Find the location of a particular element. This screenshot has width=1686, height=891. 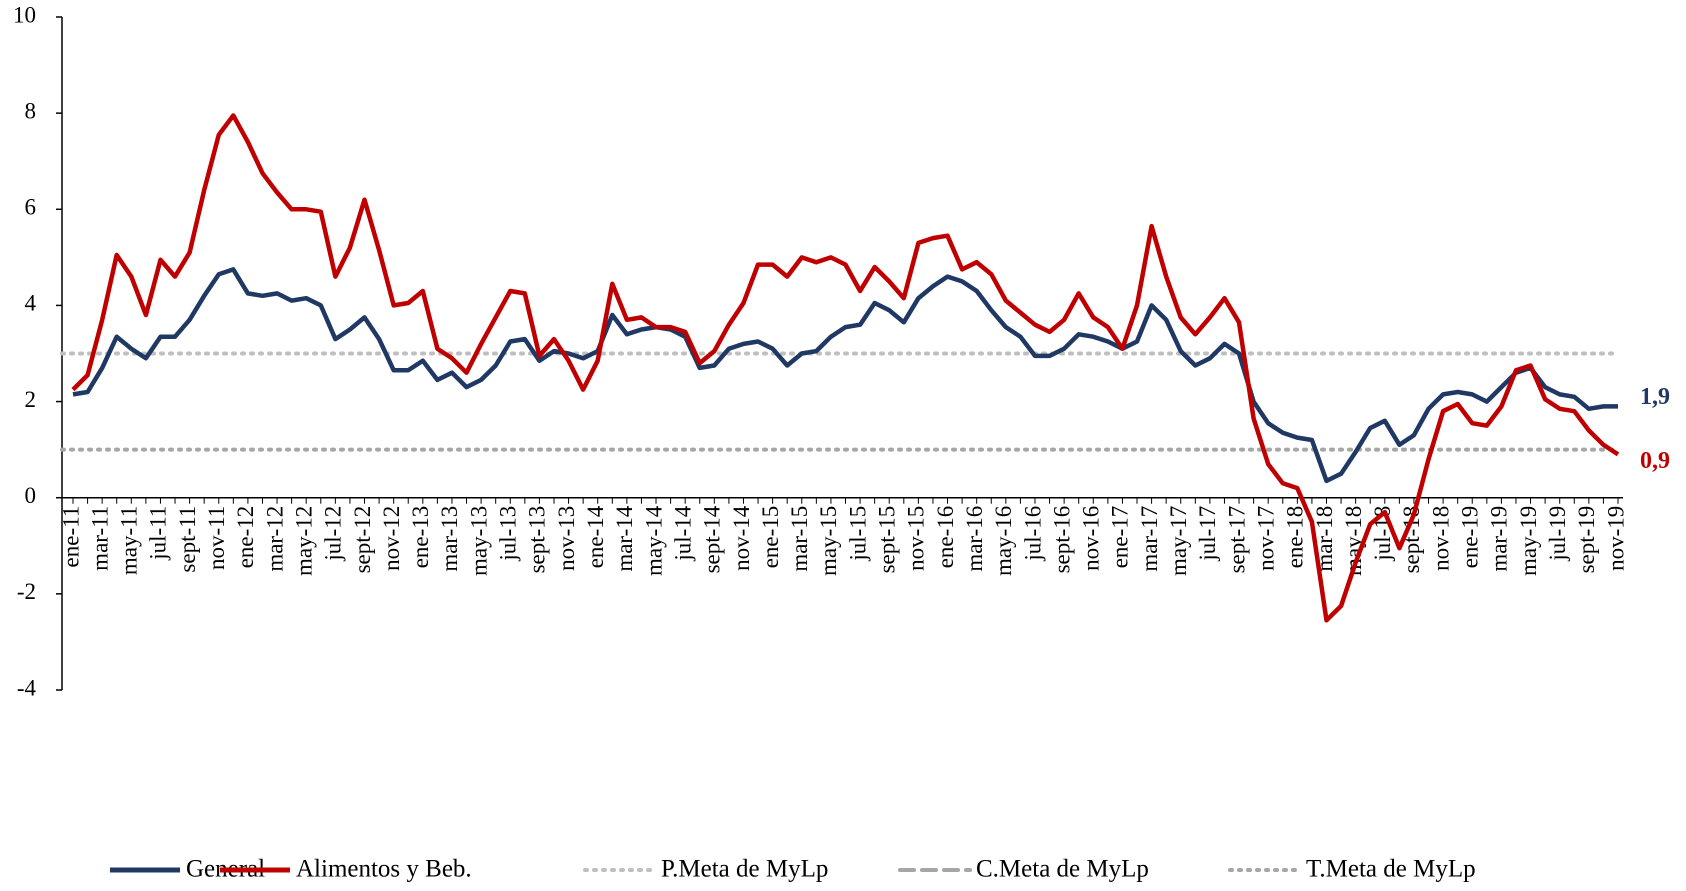

x-tick-label: mar-13 is located at coordinates (449, 539).